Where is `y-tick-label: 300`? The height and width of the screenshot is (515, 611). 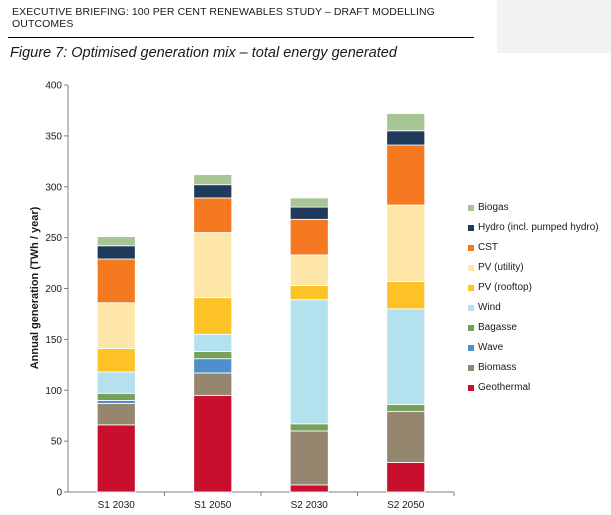
y-tick-label: 300 is located at coordinates (53, 187).